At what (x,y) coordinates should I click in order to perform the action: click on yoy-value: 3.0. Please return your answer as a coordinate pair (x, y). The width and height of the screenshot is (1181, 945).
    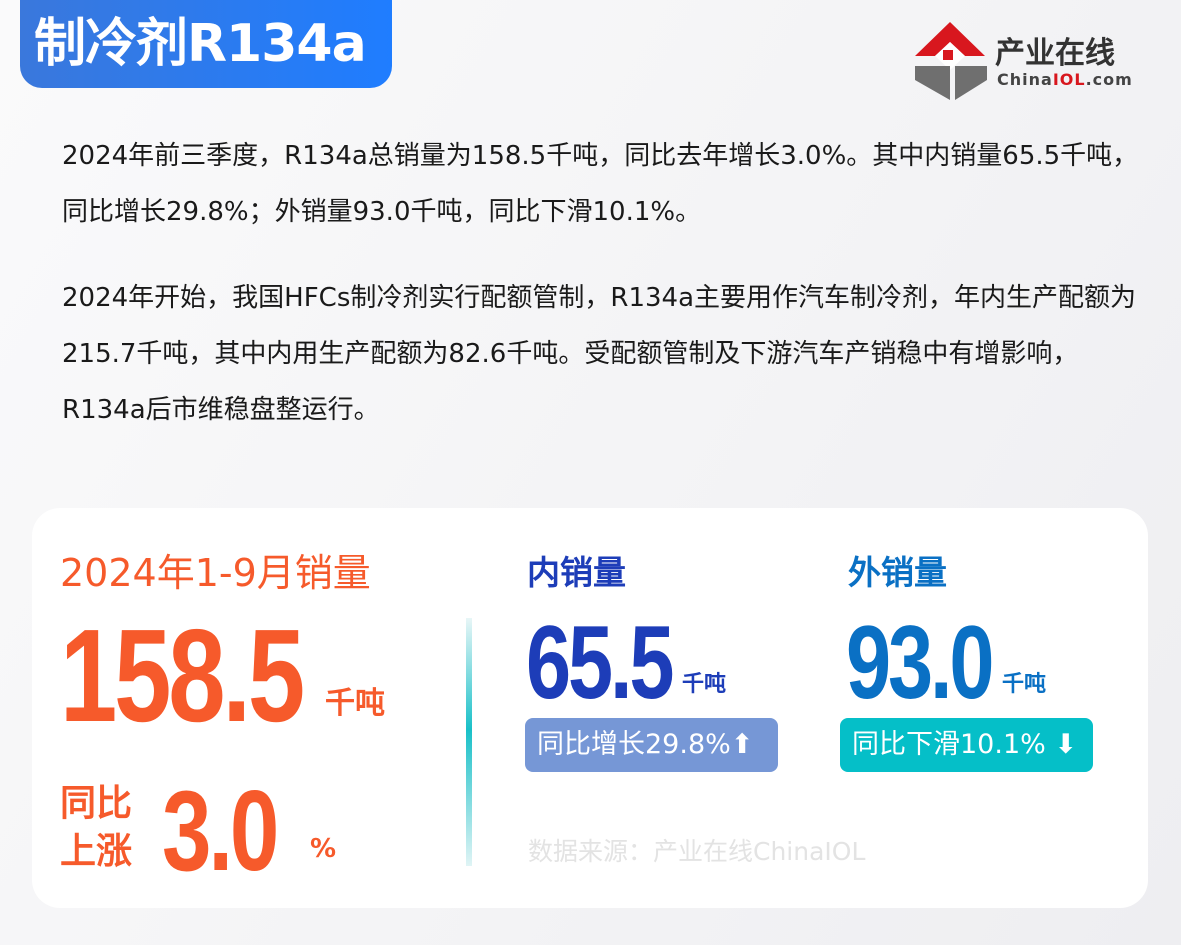
    Looking at the image, I should click on (220, 831).